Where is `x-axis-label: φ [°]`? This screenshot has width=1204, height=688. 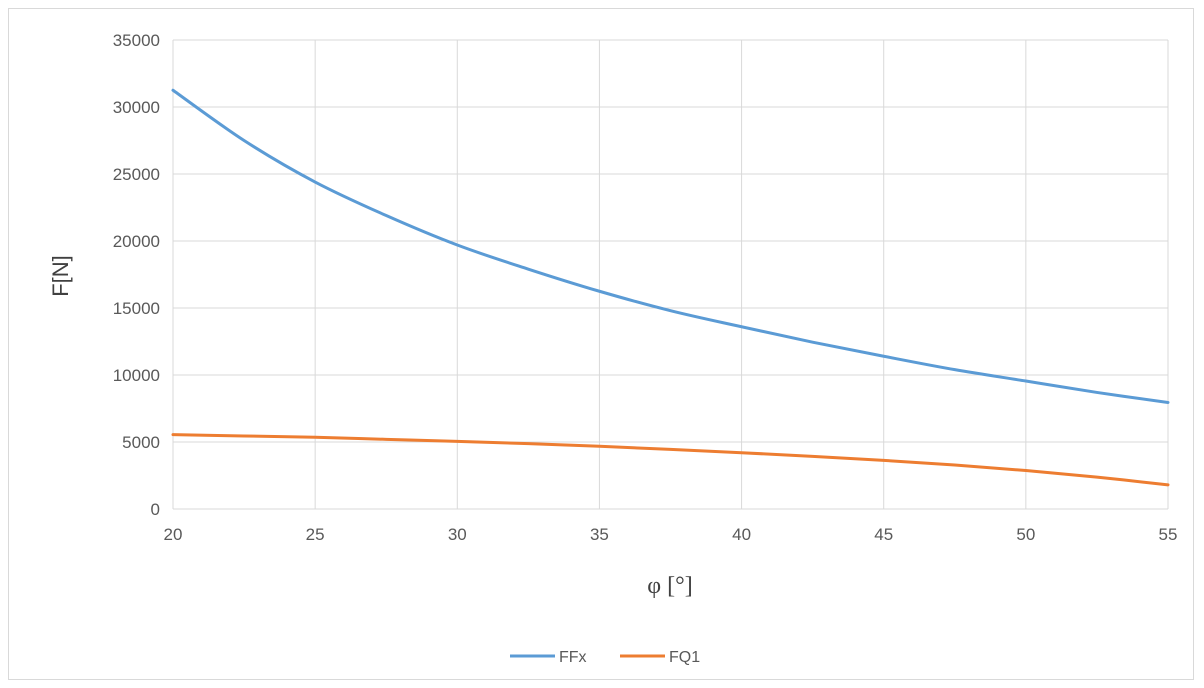
x-axis-label: φ [°] is located at coordinates (669, 586).